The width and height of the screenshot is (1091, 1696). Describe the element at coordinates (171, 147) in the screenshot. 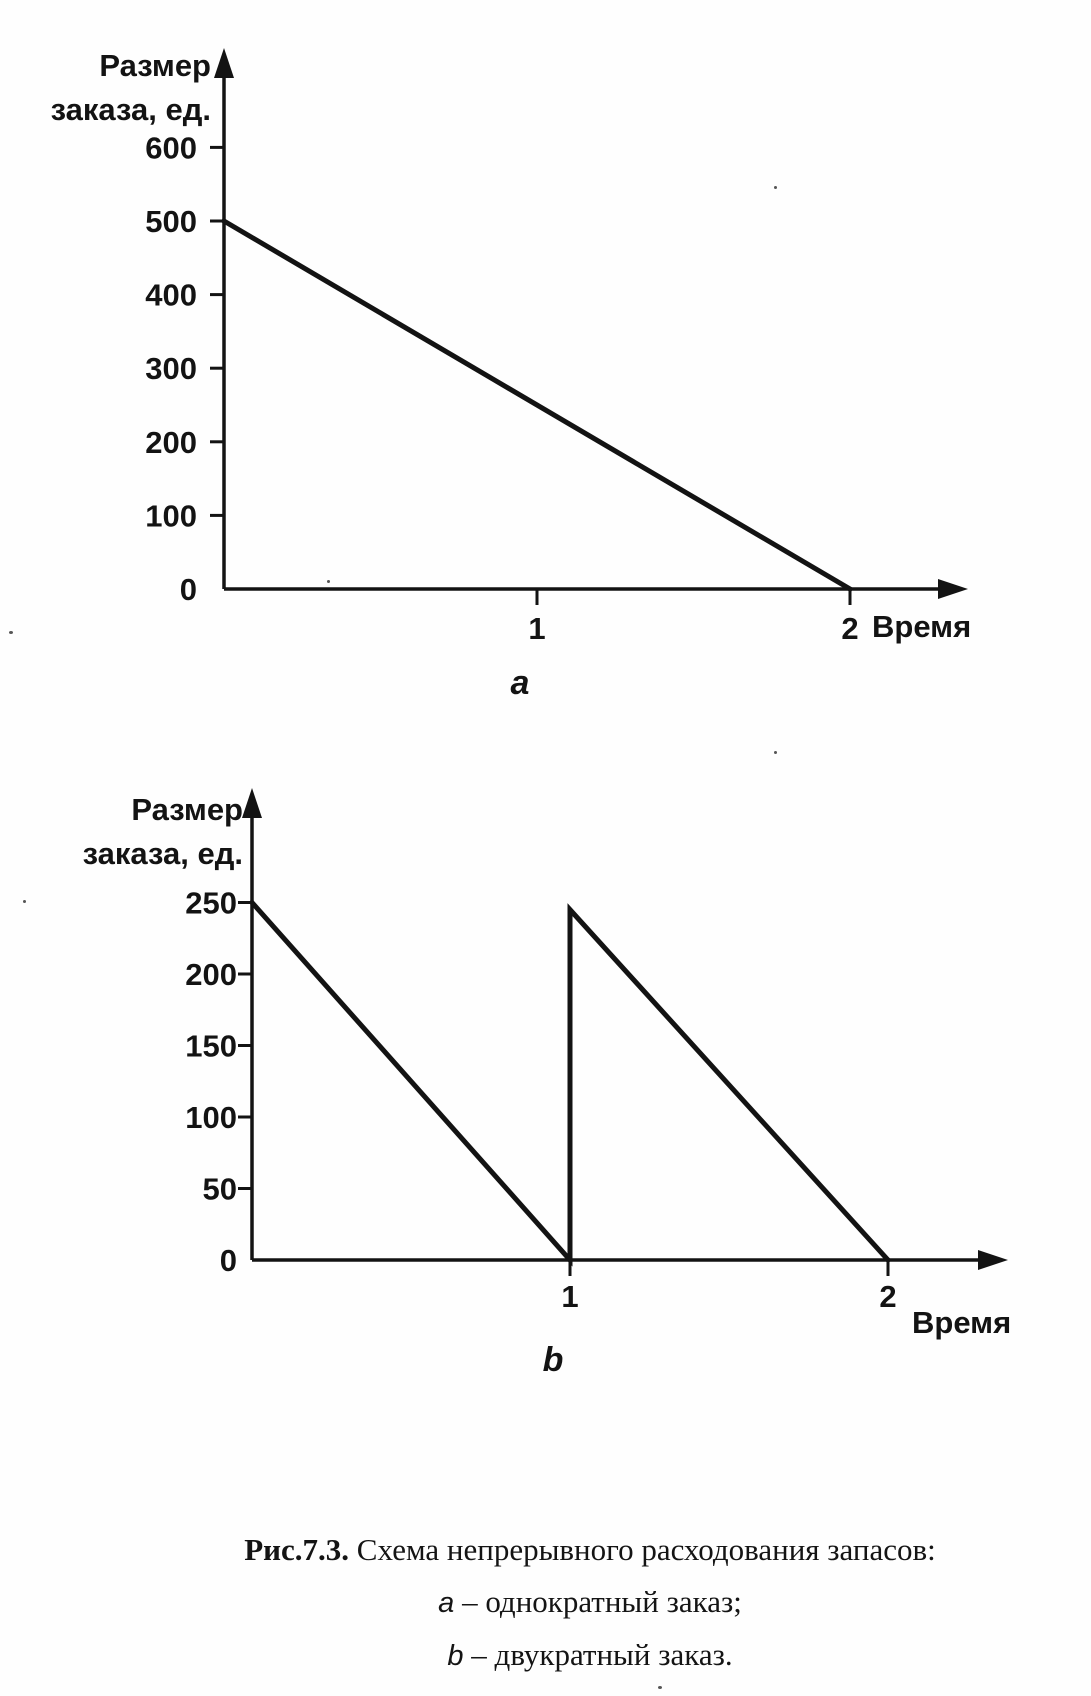

I see `y-tick-label-600: 600` at that location.